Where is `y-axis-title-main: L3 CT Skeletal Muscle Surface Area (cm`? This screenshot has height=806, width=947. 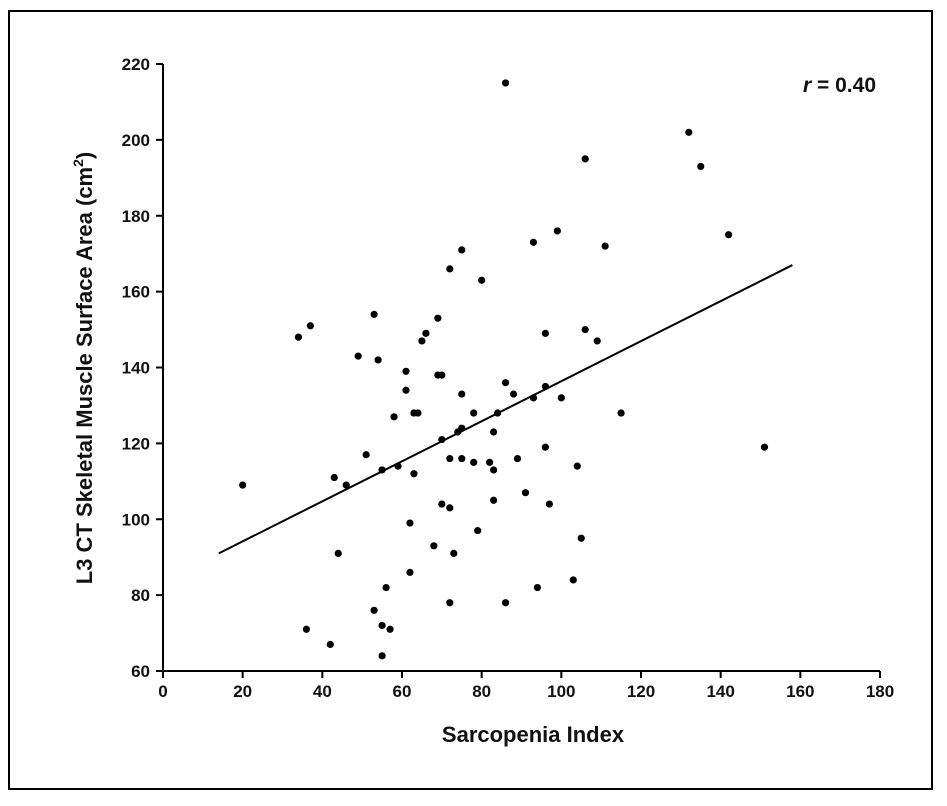
y-axis-title-main: L3 CT Skeletal Muscle Surface Area (cm is located at coordinates (84, 375).